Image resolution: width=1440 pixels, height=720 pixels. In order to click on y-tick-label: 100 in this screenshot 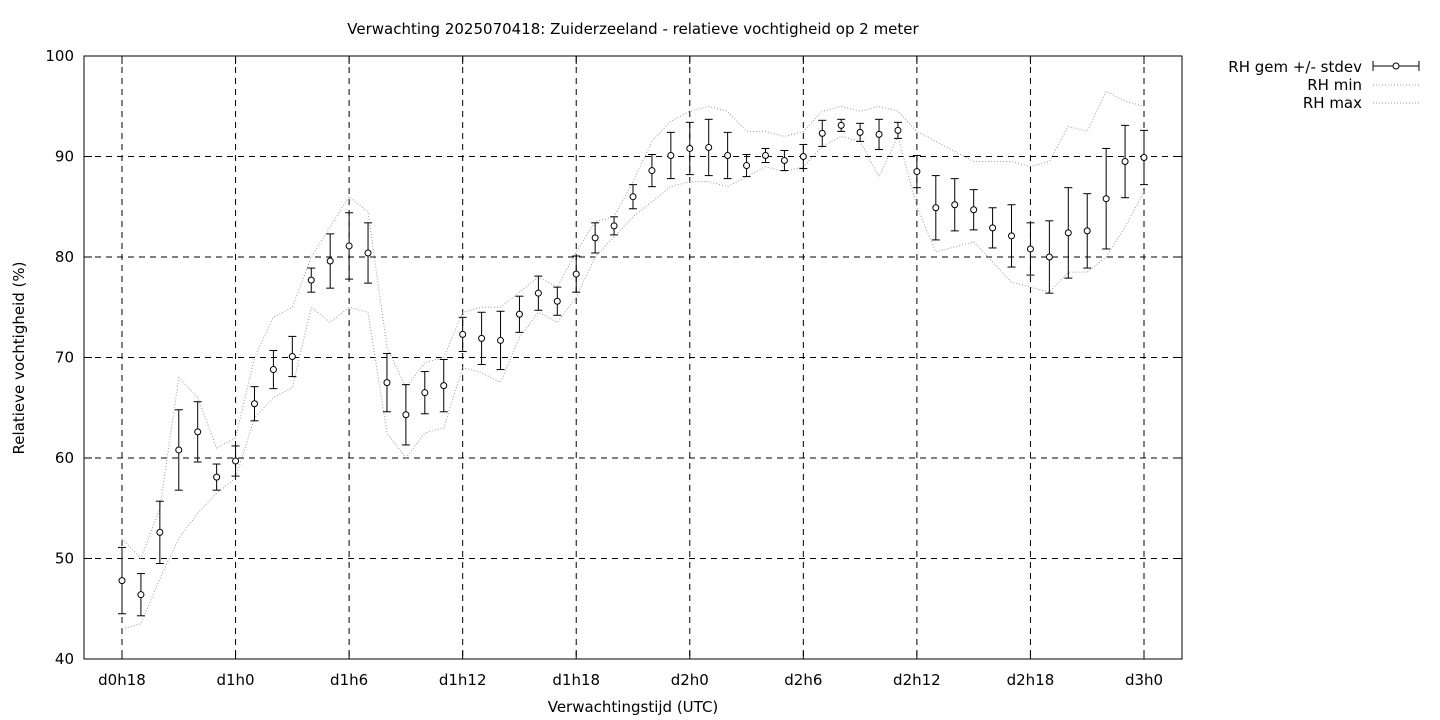, I will do `click(59, 56)`.